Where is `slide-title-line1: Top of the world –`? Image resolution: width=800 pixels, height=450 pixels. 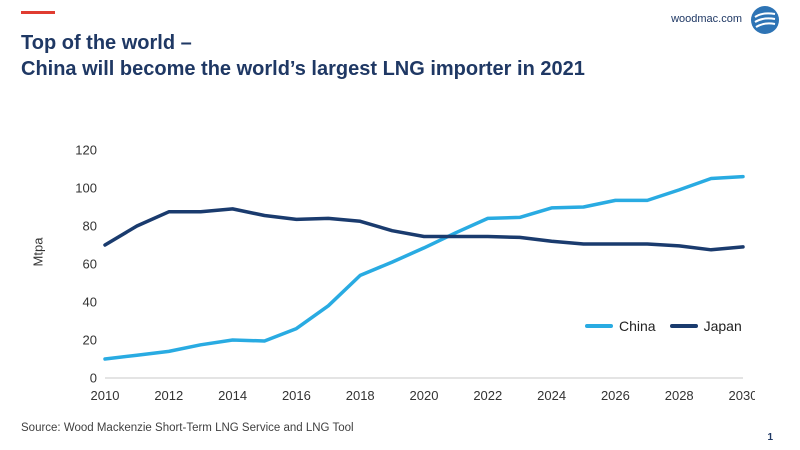 slide-title-line1: Top of the world – is located at coordinates (106, 43).